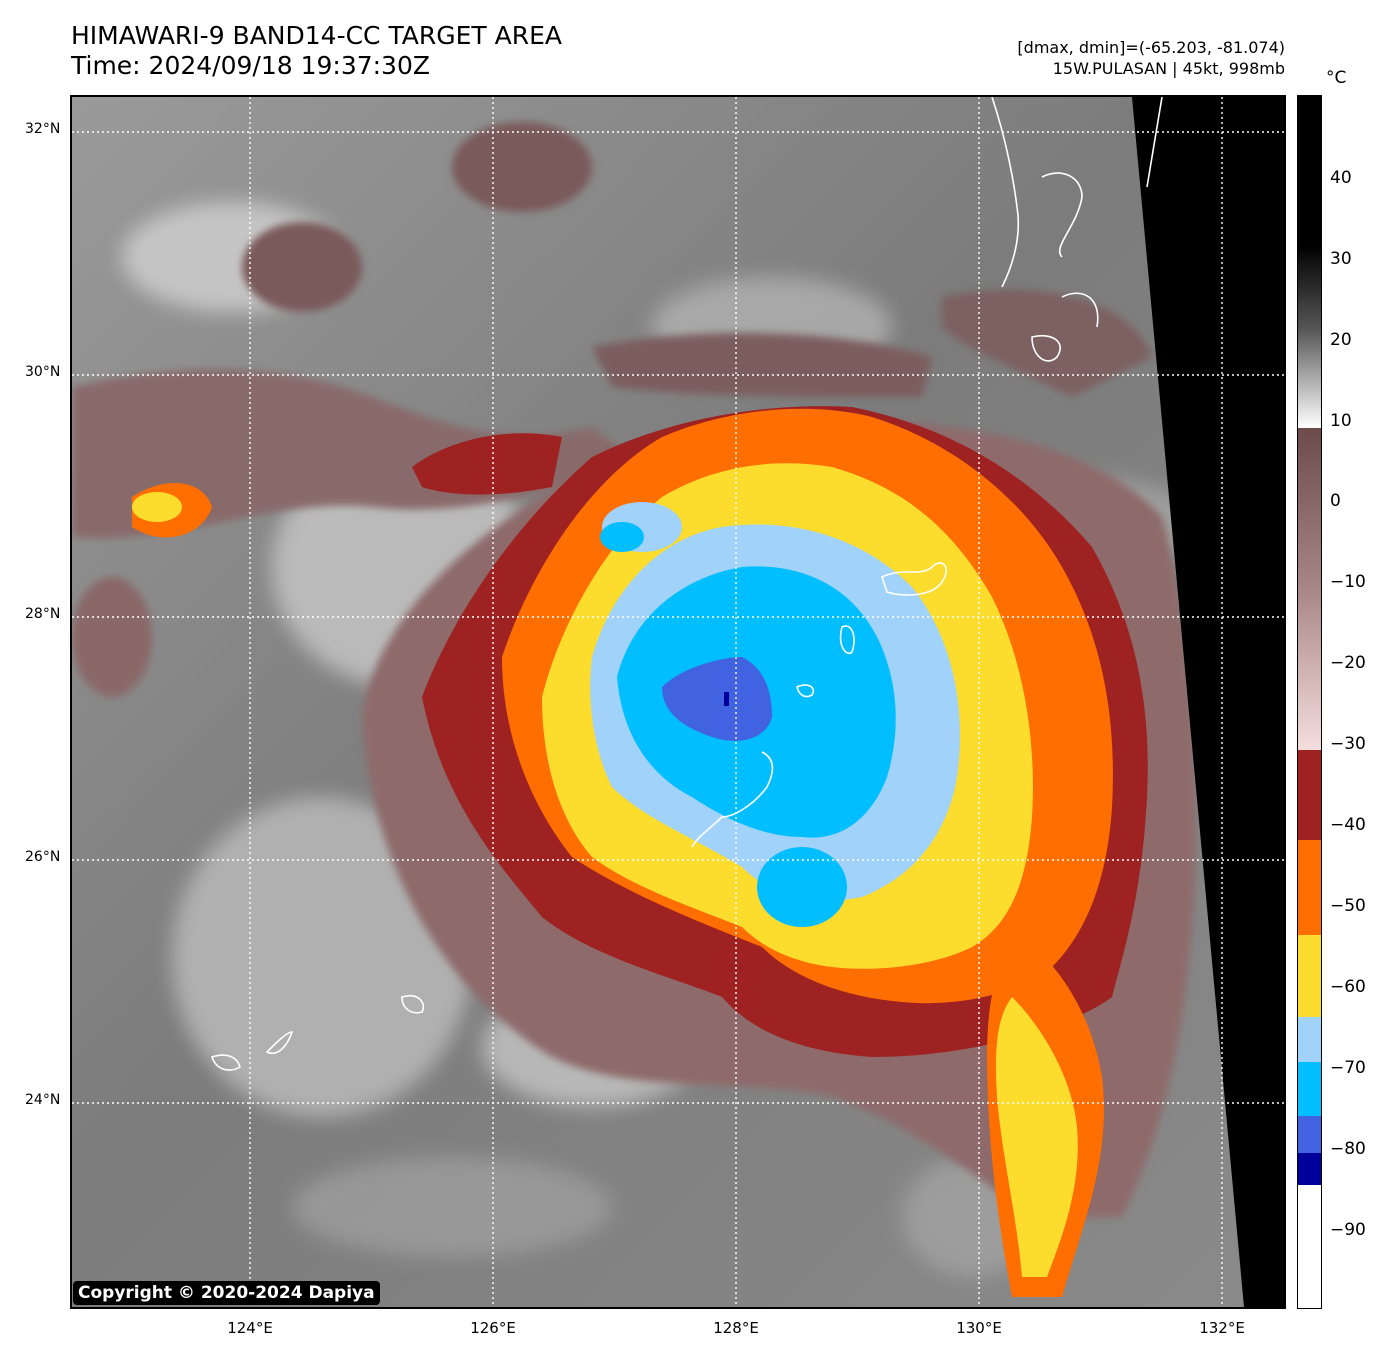  What do you see at coordinates (43, 614) in the screenshot?
I see `lat-label-28n: 28°N` at bounding box center [43, 614].